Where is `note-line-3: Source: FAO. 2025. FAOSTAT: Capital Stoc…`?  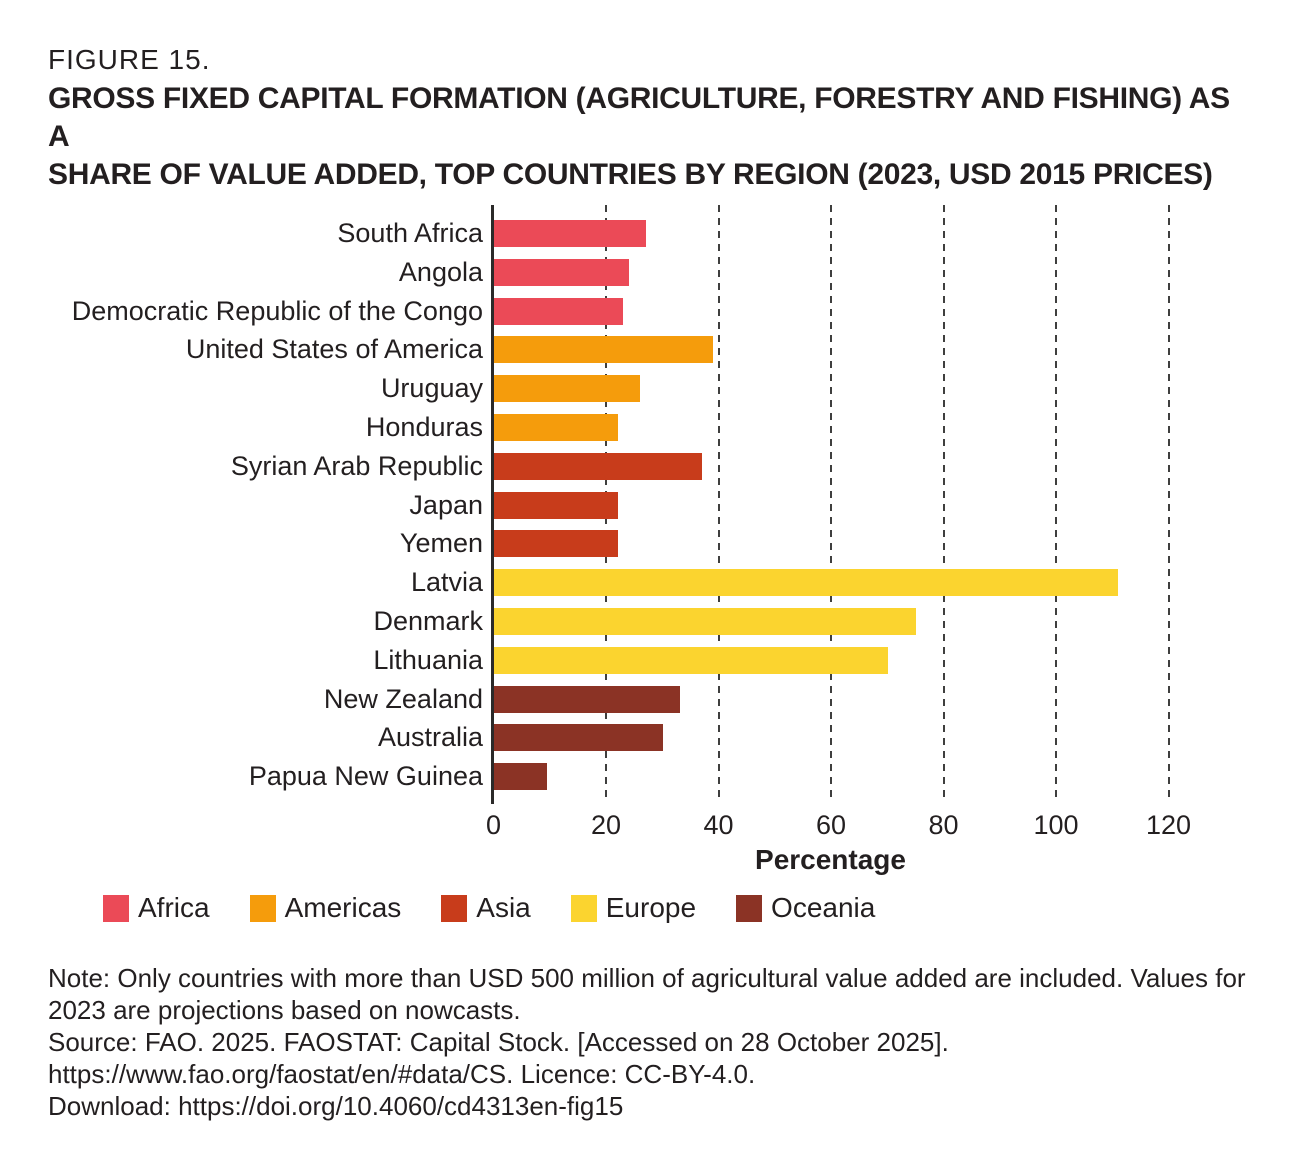
note-line-3: Source: FAO. 2025. FAOSTAT: Capital Stoc… is located at coordinates (498, 1042).